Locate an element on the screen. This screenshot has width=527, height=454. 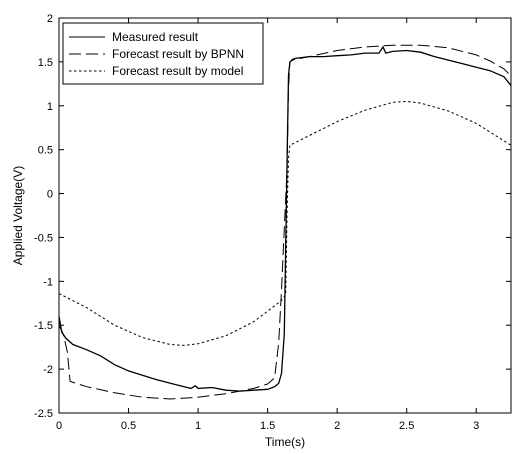
x-tick-label: 1 is located at coordinates (198, 426).